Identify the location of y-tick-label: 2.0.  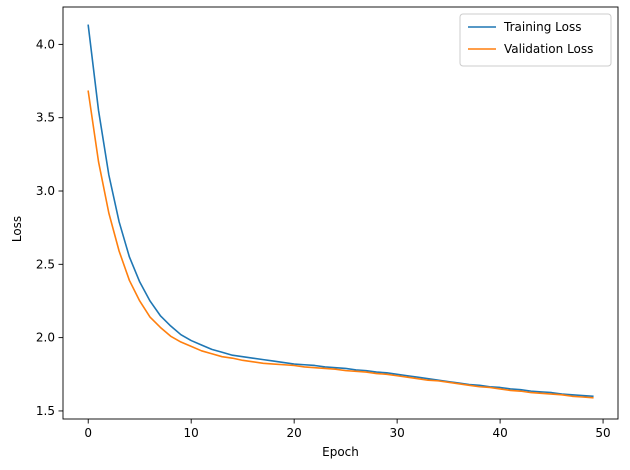
(45, 338).